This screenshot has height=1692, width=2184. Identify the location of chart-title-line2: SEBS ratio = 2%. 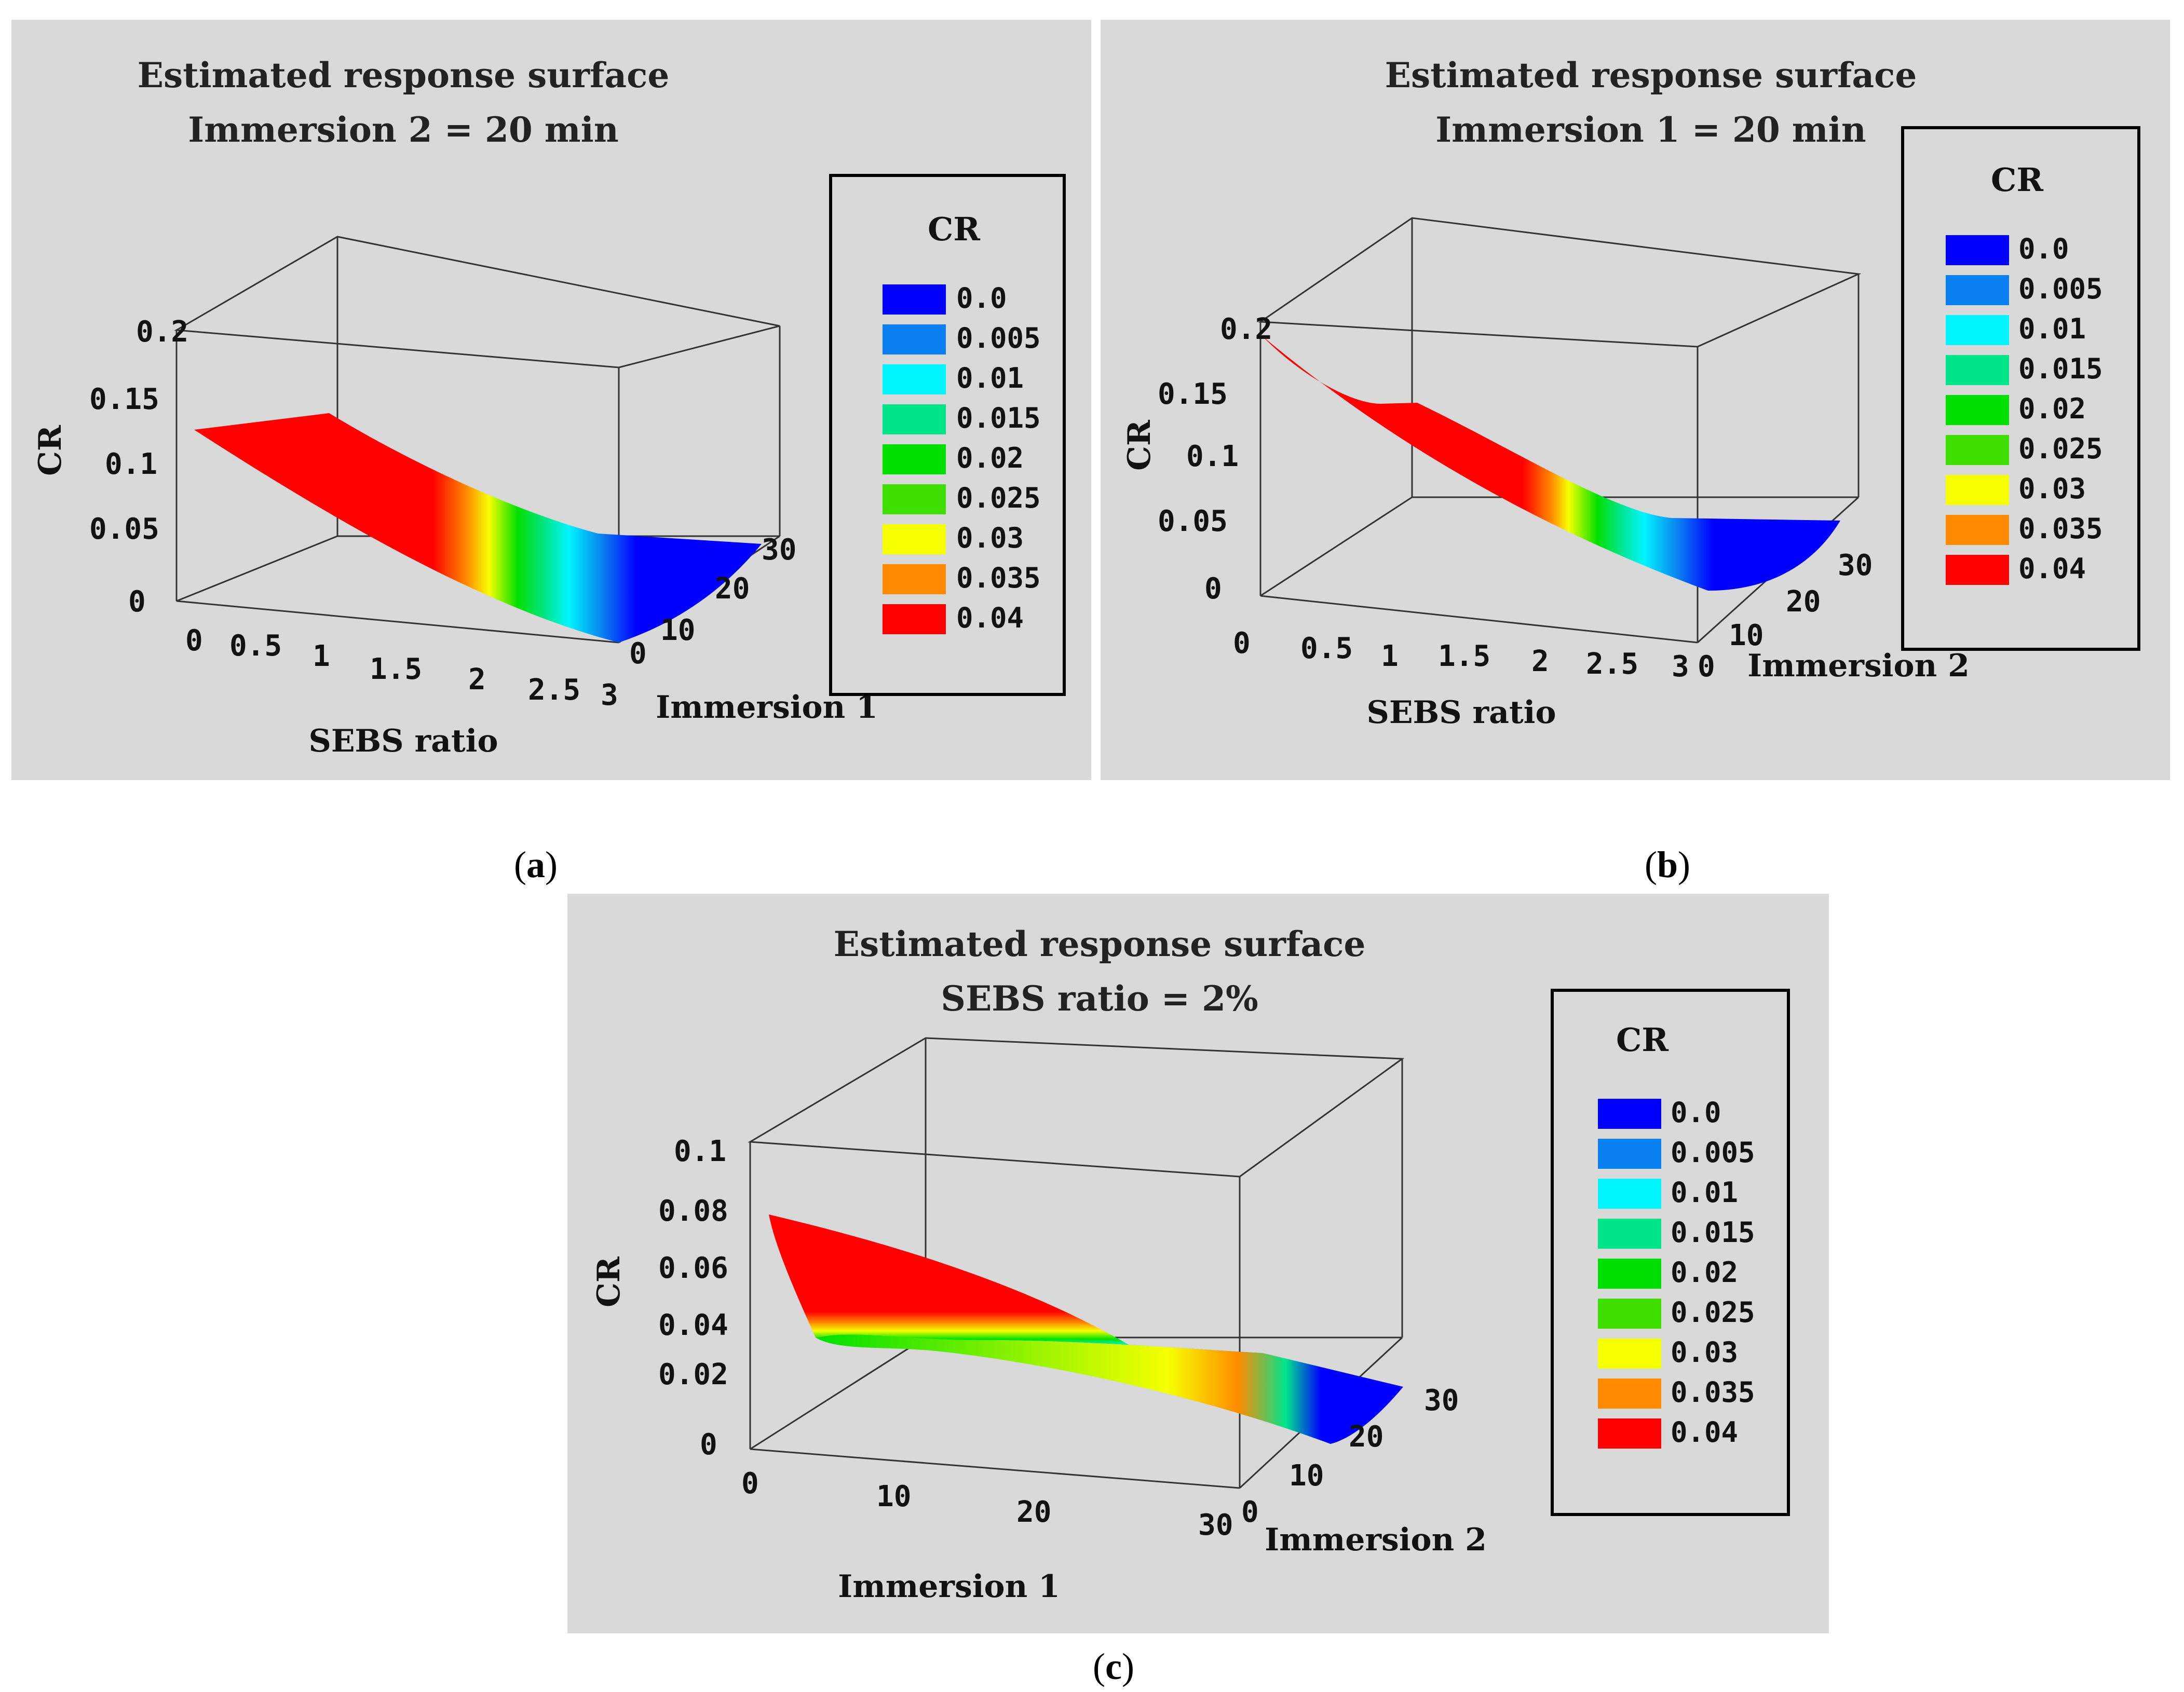
(1099, 998).